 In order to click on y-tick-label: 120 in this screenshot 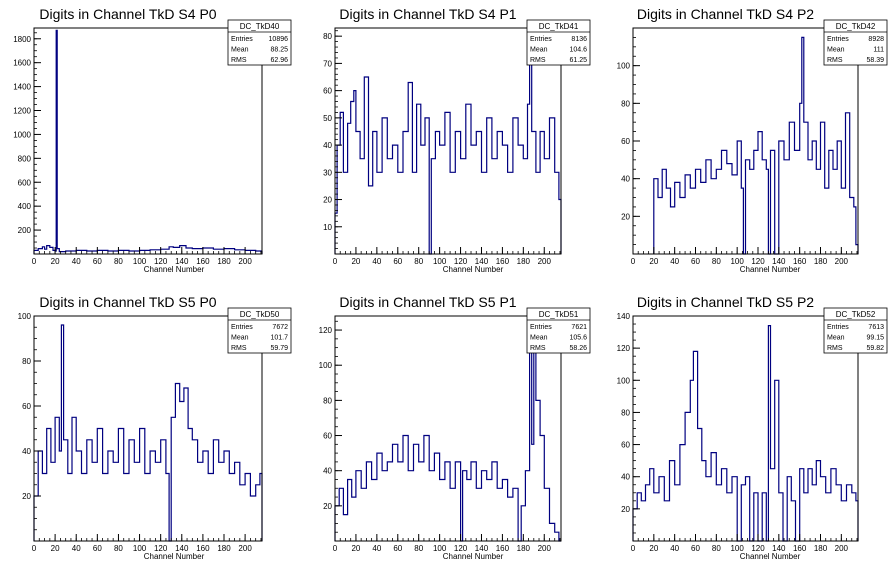, I will do `click(326, 330)`.